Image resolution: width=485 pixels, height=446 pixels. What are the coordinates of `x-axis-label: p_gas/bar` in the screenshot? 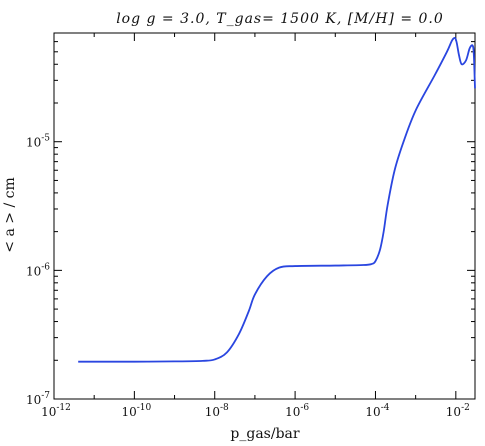 It's located at (264, 434).